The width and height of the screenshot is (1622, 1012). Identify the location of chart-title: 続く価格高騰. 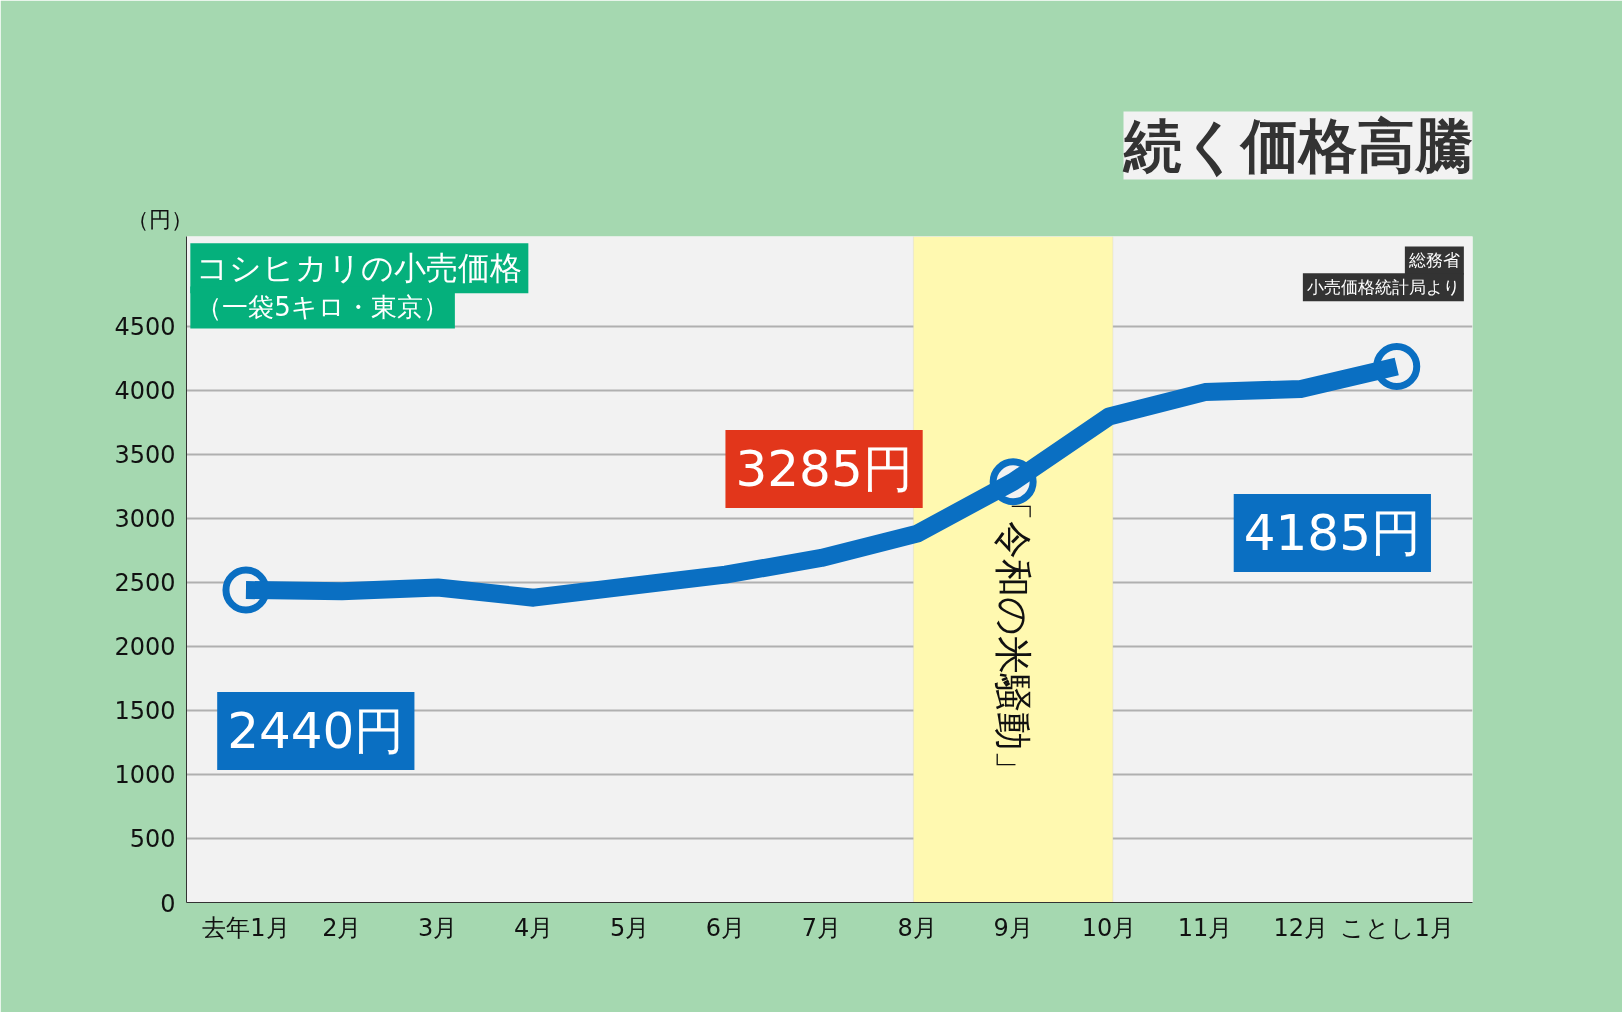
(1297, 145).